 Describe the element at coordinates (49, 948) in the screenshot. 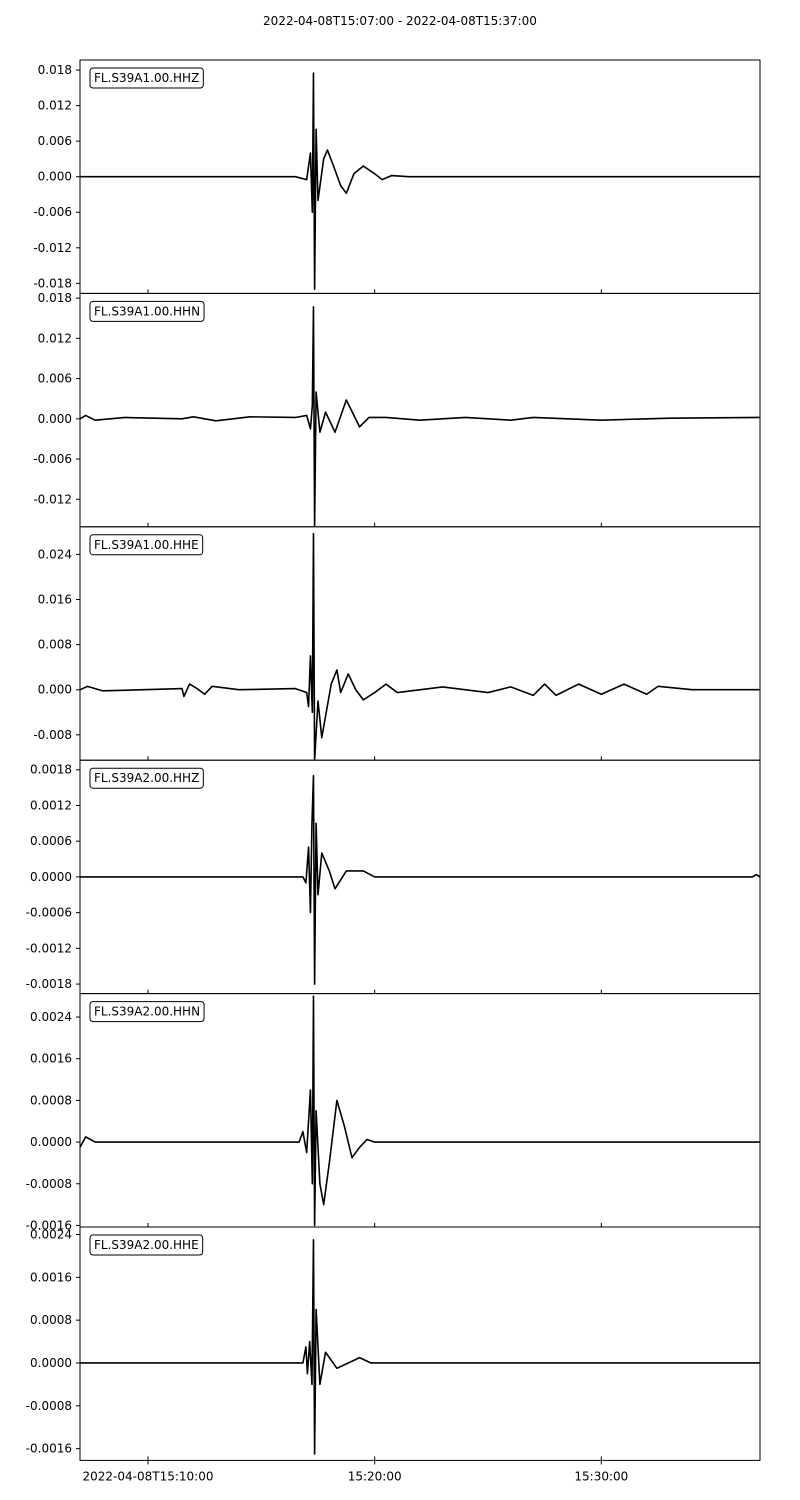

I see `y-tick-label: -0.0012` at that location.